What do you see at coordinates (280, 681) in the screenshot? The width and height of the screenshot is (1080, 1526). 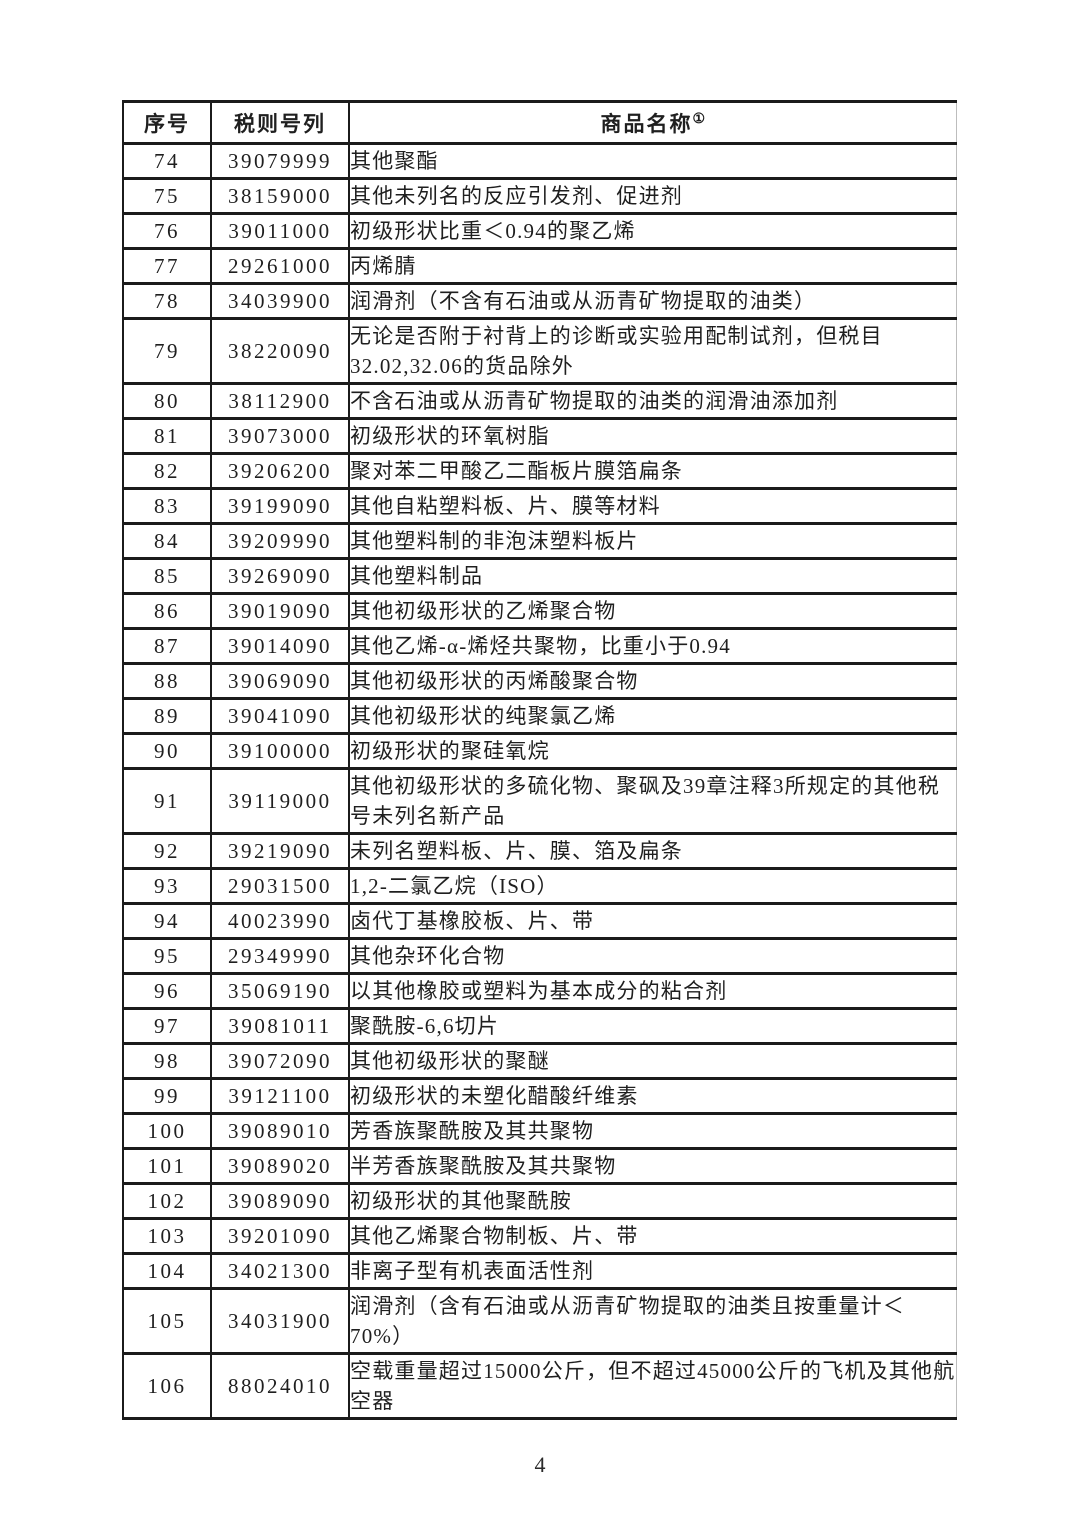 I see `tariff-code-cell: 39069090` at bounding box center [280, 681].